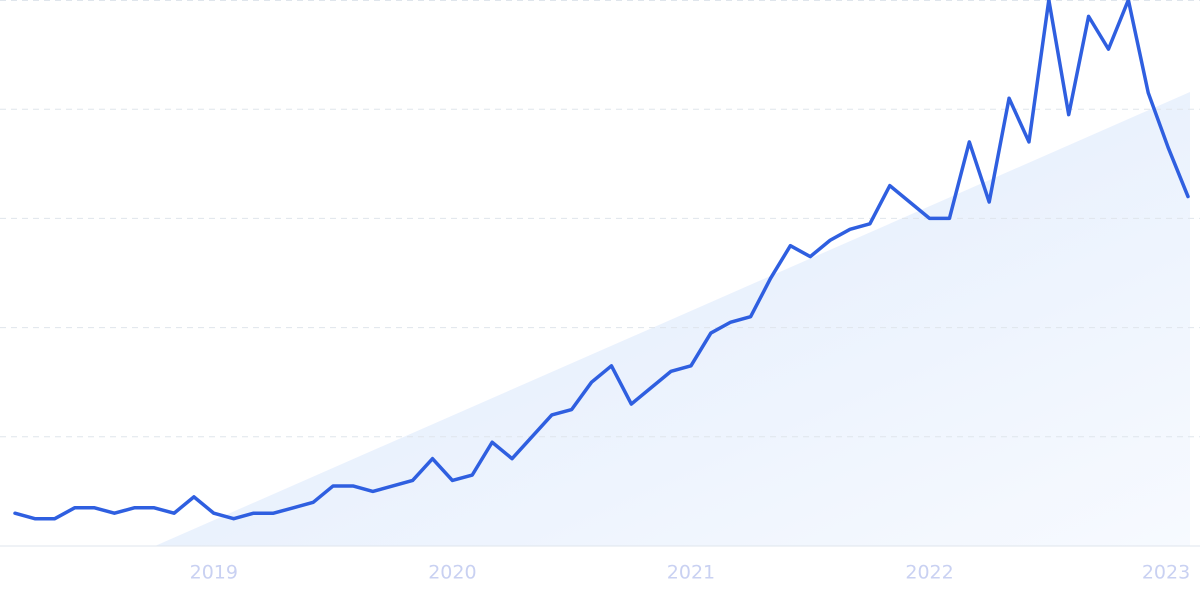 Image resolution: width=1200 pixels, height=599 pixels. I want to click on x-tick-label: 2019, so click(214, 573).